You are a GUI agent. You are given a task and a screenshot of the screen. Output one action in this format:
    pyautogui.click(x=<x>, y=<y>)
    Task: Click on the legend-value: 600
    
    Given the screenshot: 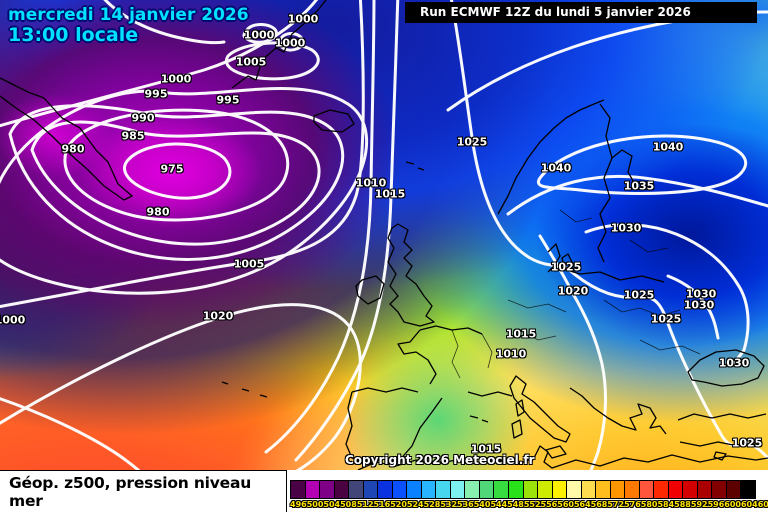 What is the action you would take?
    pyautogui.click(x=732, y=504)
    